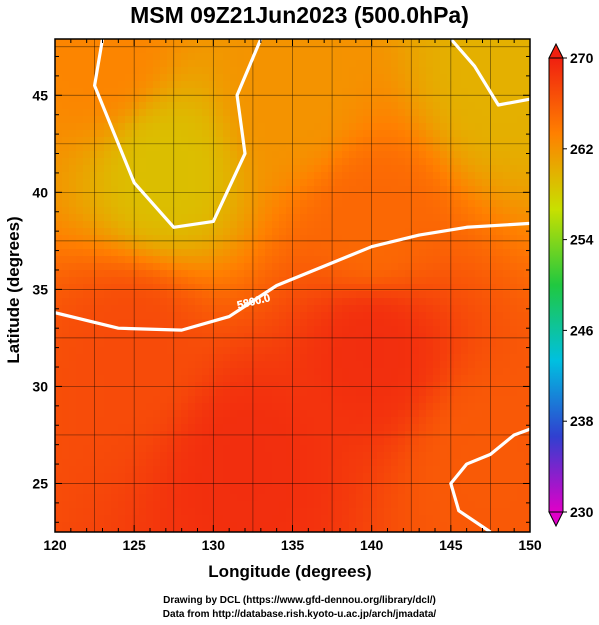 The height and width of the screenshot is (625, 599). What do you see at coordinates (40, 95) in the screenshot?
I see `y-tick-label: 45` at bounding box center [40, 95].